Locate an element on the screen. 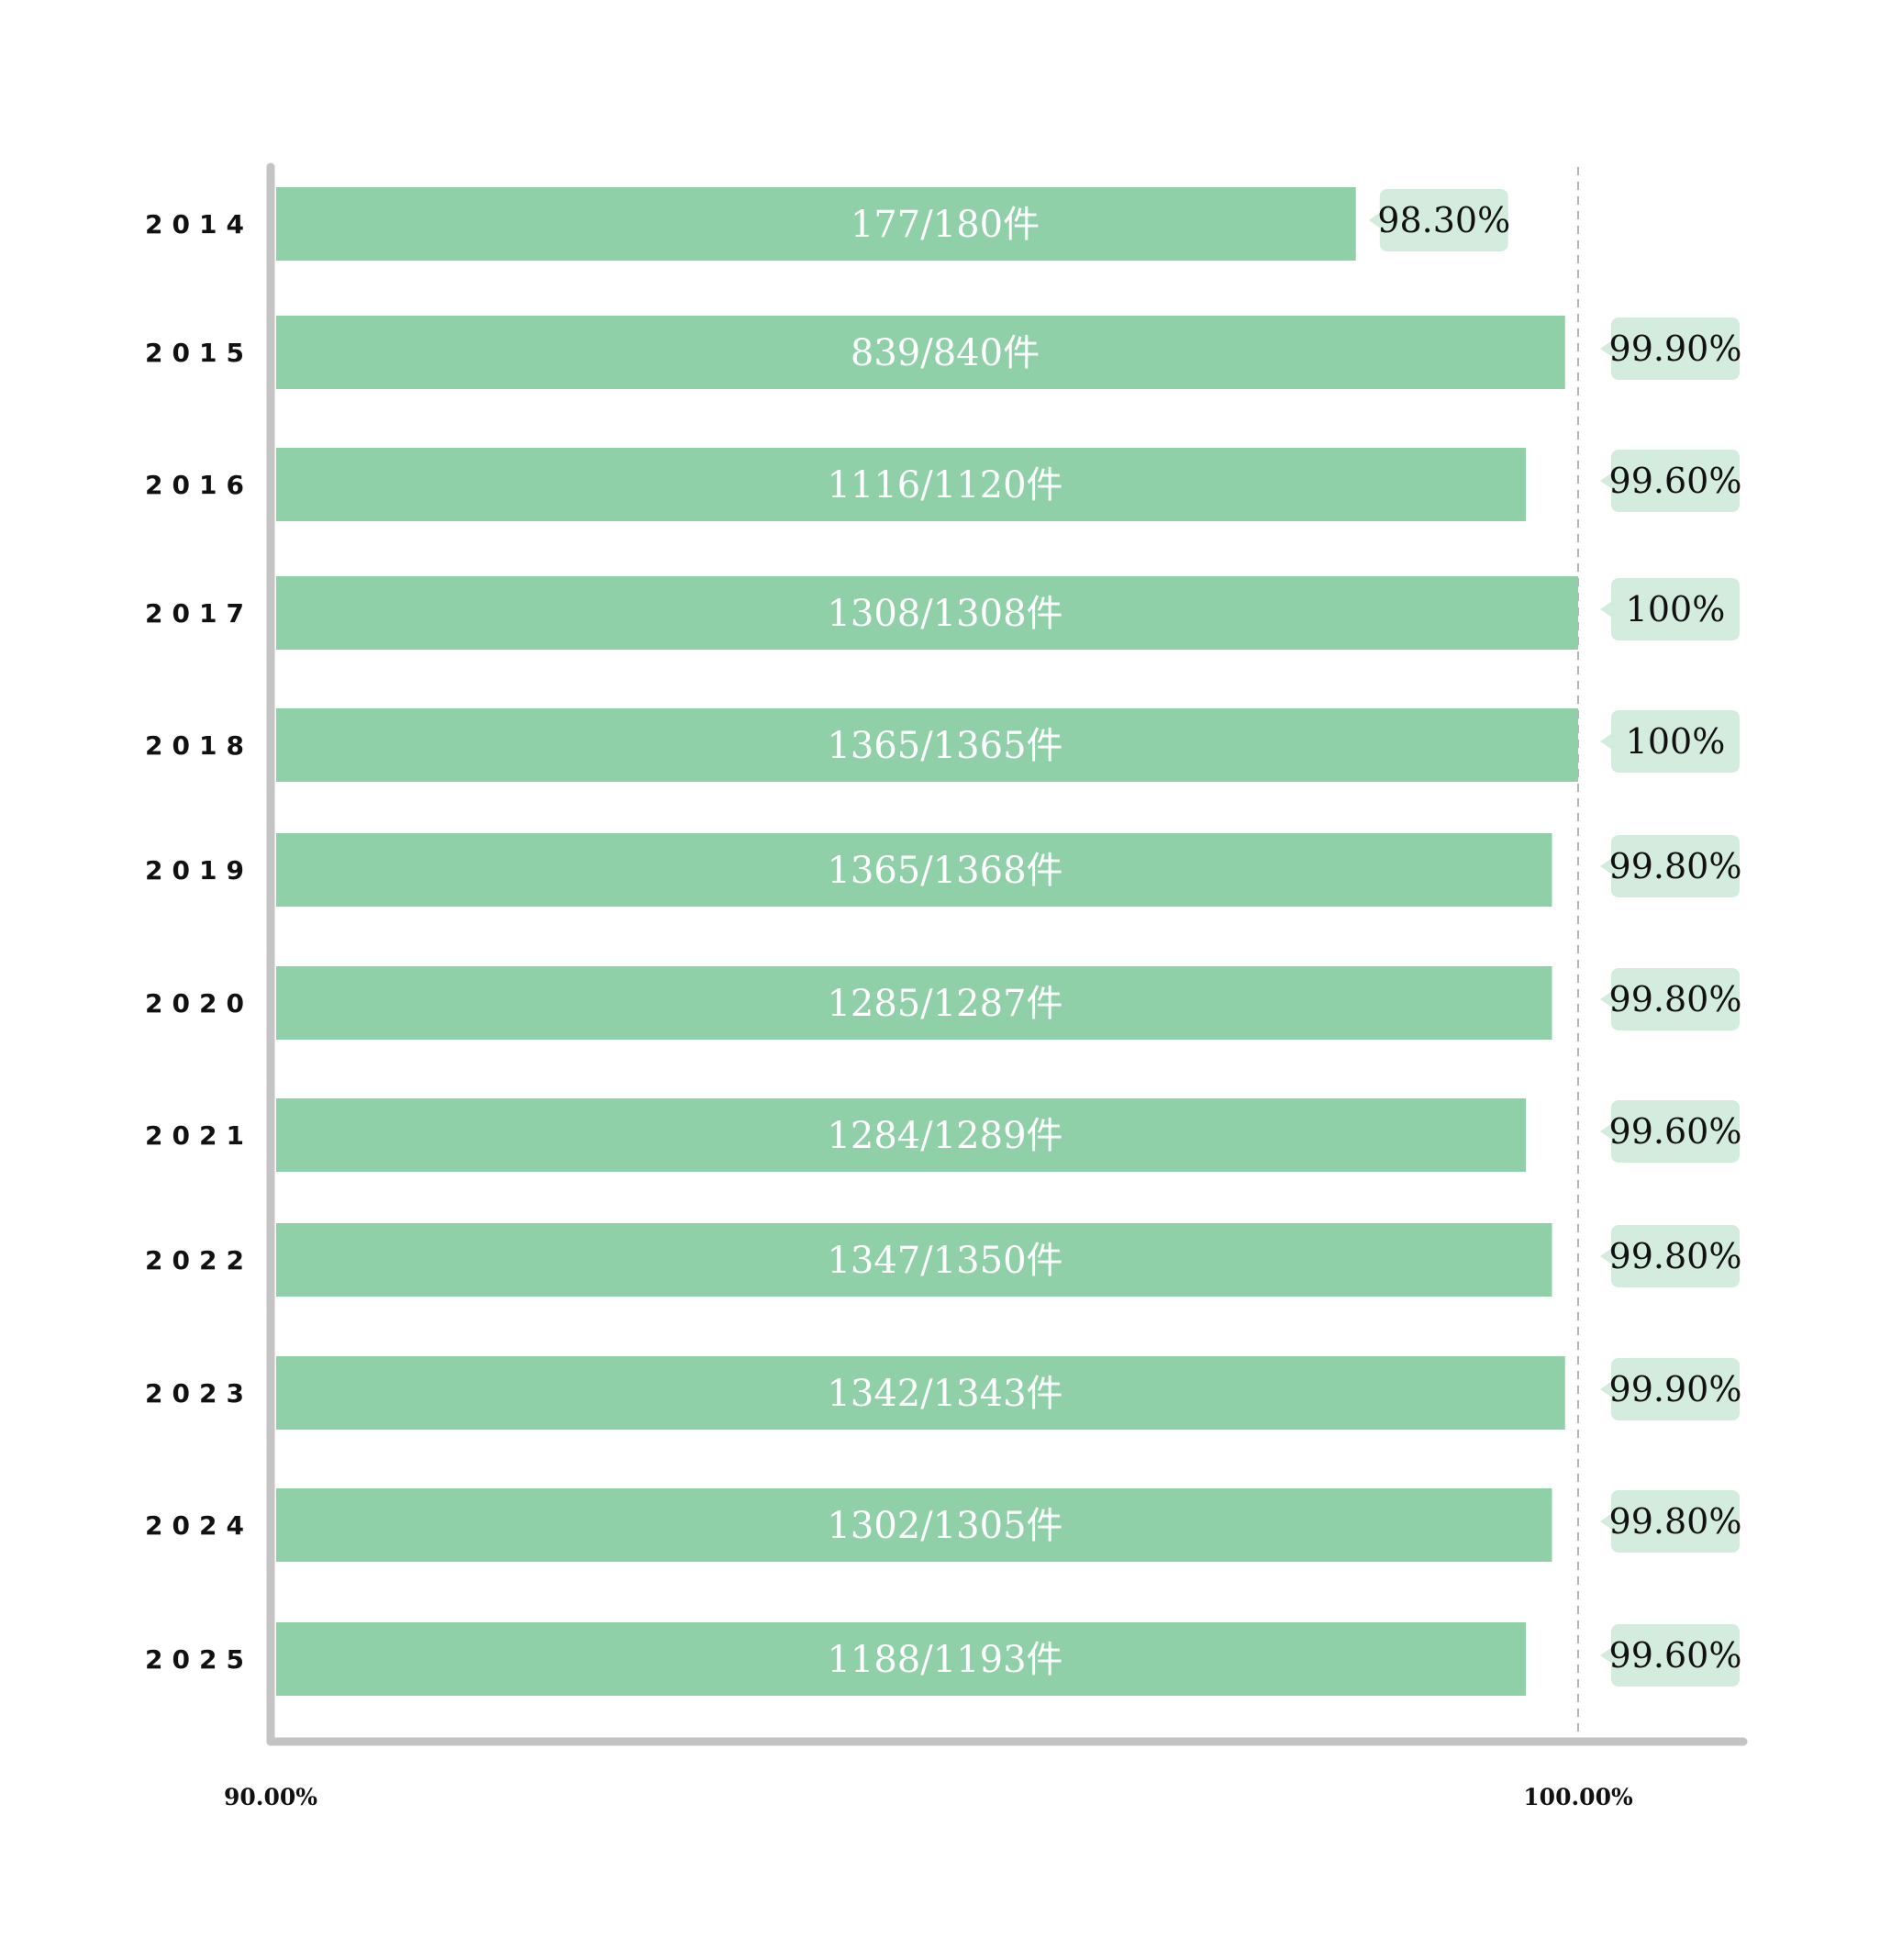 The width and height of the screenshot is (1880, 1960). bar-count-label: 1116/1120件 is located at coordinates (944, 485).